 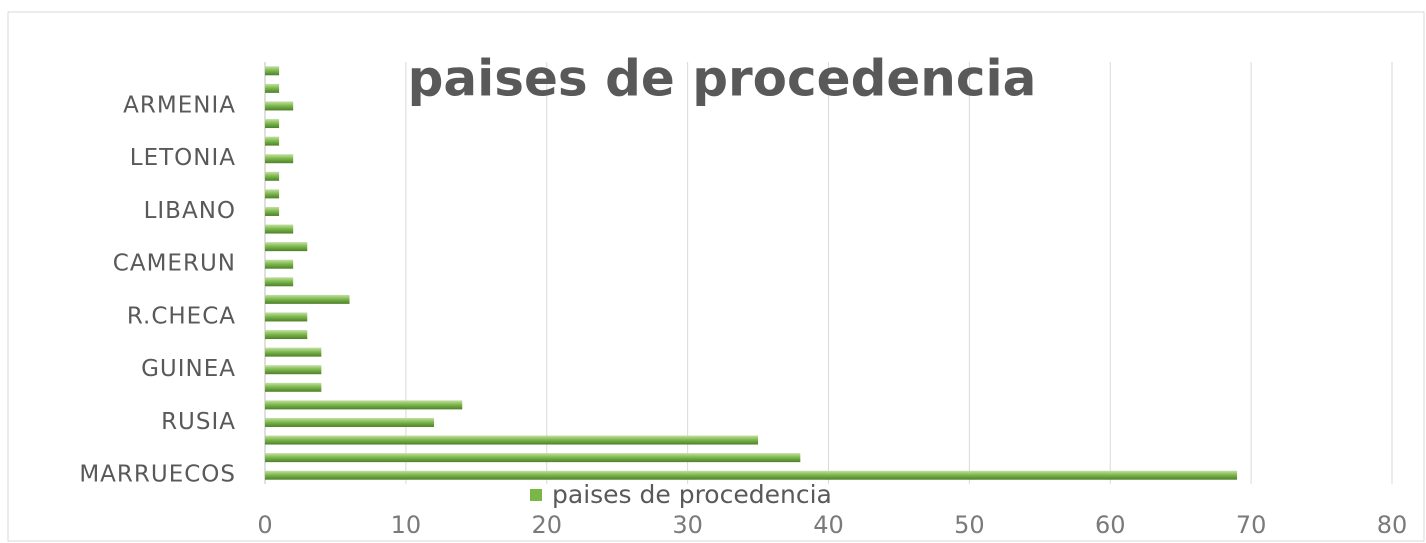 What do you see at coordinates (692, 494) in the screenshot?
I see `legend-label: paises de procedencia` at bounding box center [692, 494].